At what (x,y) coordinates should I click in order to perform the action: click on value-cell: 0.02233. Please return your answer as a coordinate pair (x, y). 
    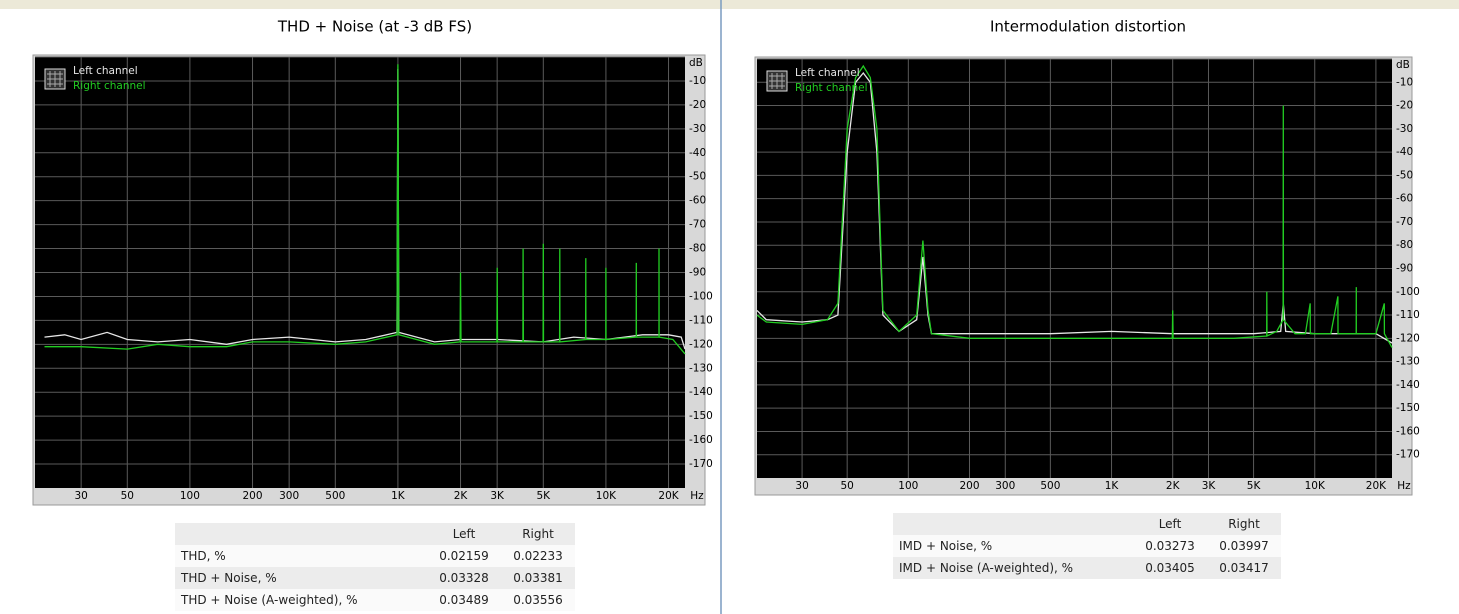
    Looking at the image, I should click on (538, 556).